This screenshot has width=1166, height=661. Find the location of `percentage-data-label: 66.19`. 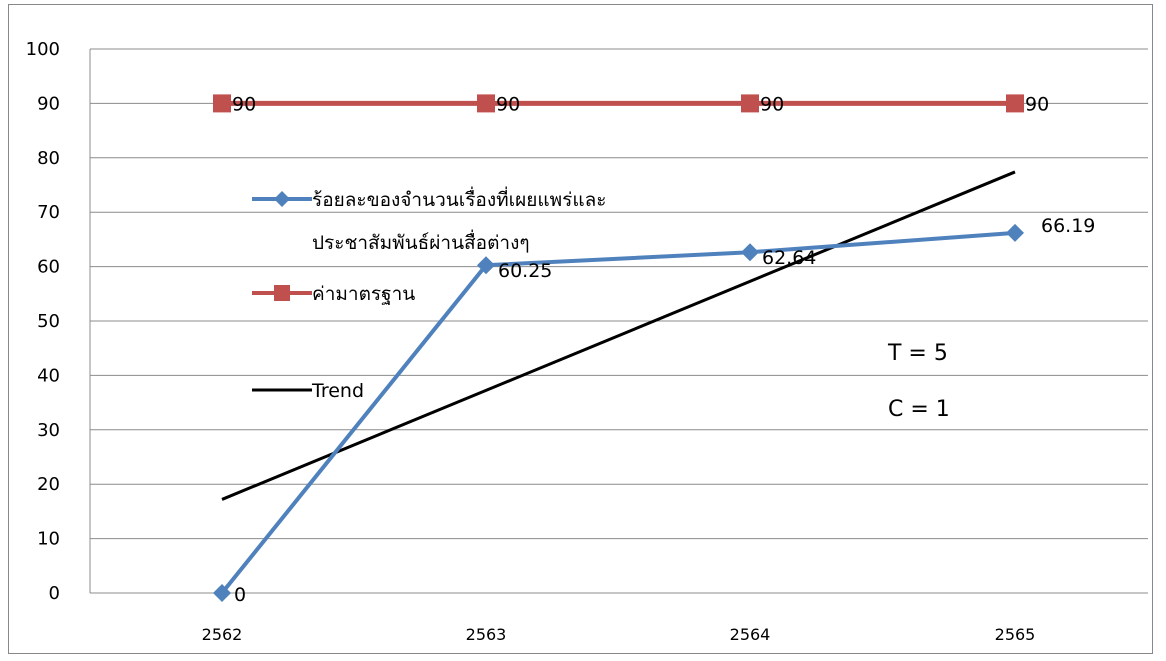

percentage-data-label: 66.19 is located at coordinates (1068, 226).